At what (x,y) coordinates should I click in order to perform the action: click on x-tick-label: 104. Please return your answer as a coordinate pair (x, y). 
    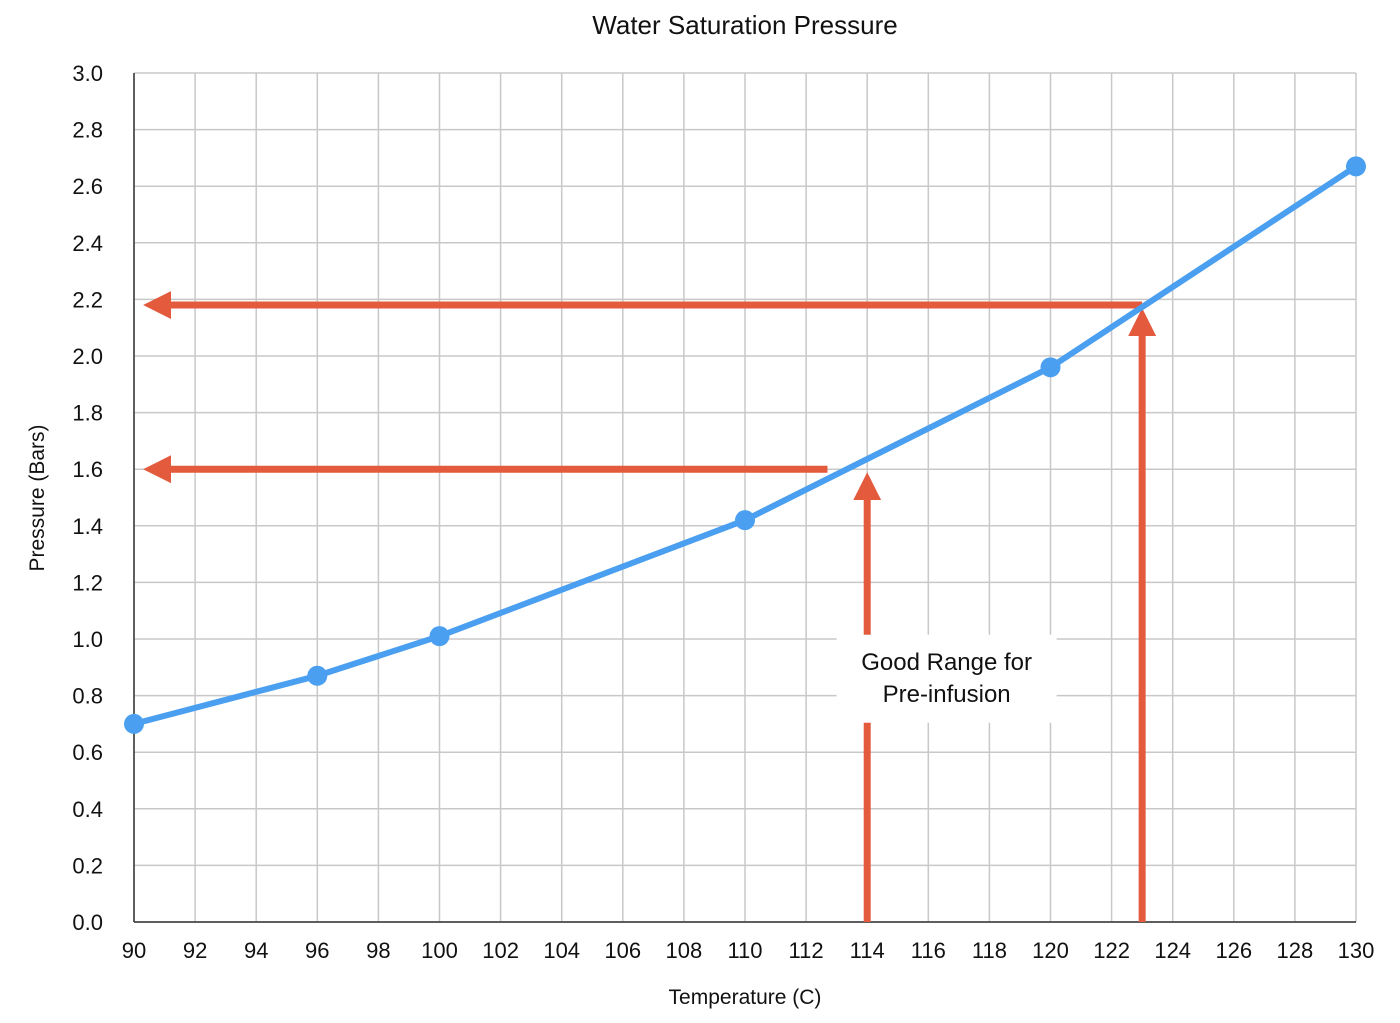
    Looking at the image, I should click on (561, 950).